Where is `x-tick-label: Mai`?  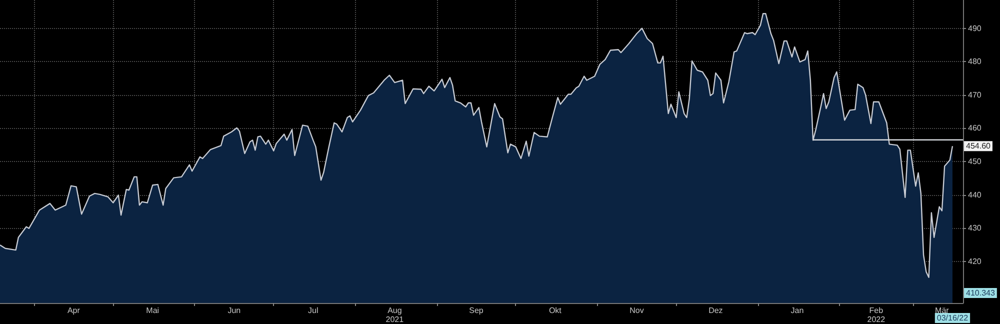 x-tick-label: Mai is located at coordinates (153, 310).